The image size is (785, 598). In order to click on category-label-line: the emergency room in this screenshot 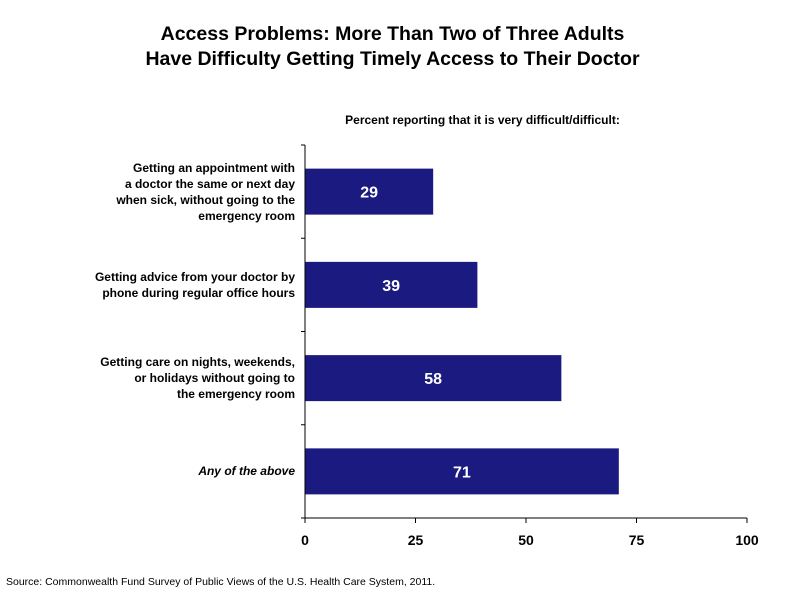, I will do `click(235, 394)`.